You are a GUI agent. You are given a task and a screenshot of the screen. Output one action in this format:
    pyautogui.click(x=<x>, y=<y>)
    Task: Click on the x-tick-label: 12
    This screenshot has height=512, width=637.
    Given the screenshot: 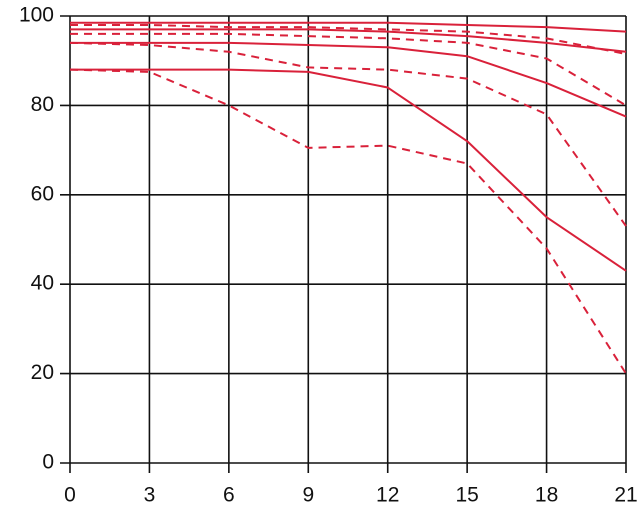 What is the action you would take?
    pyautogui.click(x=387, y=495)
    